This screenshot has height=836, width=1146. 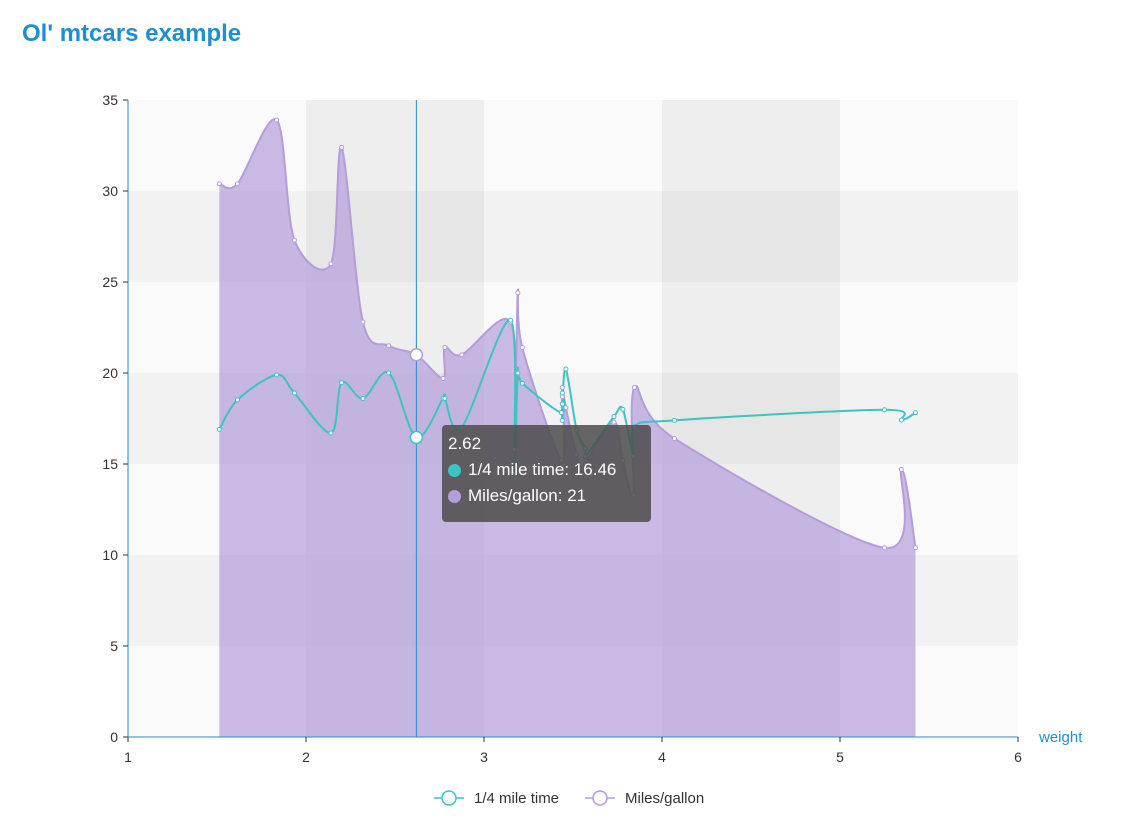 What do you see at coordinates (454, 496) in the screenshot?
I see `tooltip-mpg-dot` at bounding box center [454, 496].